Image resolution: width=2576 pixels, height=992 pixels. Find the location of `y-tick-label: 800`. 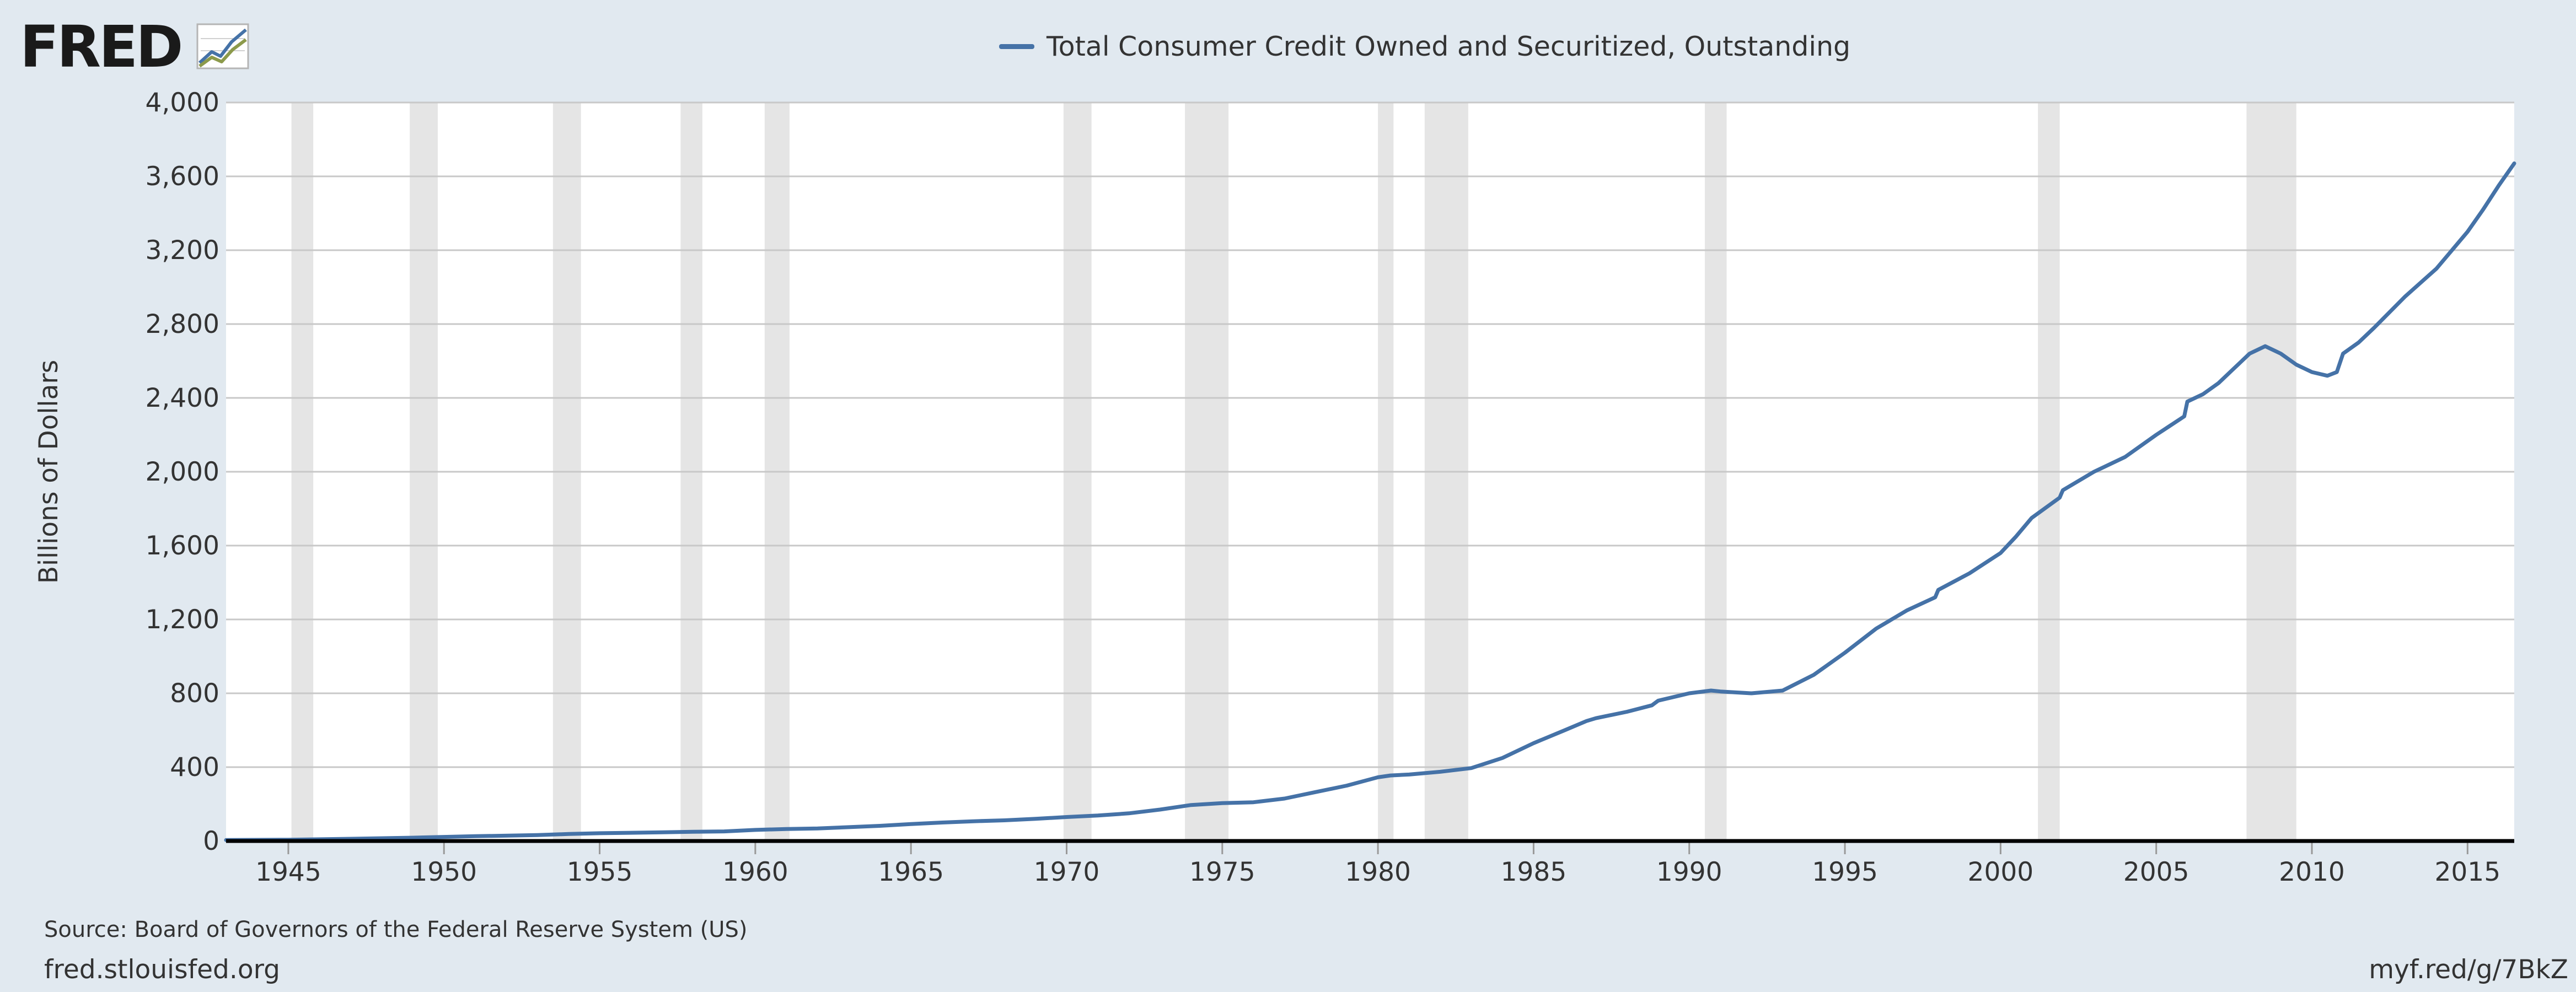

y-tick-label: 800 is located at coordinates (194, 693).